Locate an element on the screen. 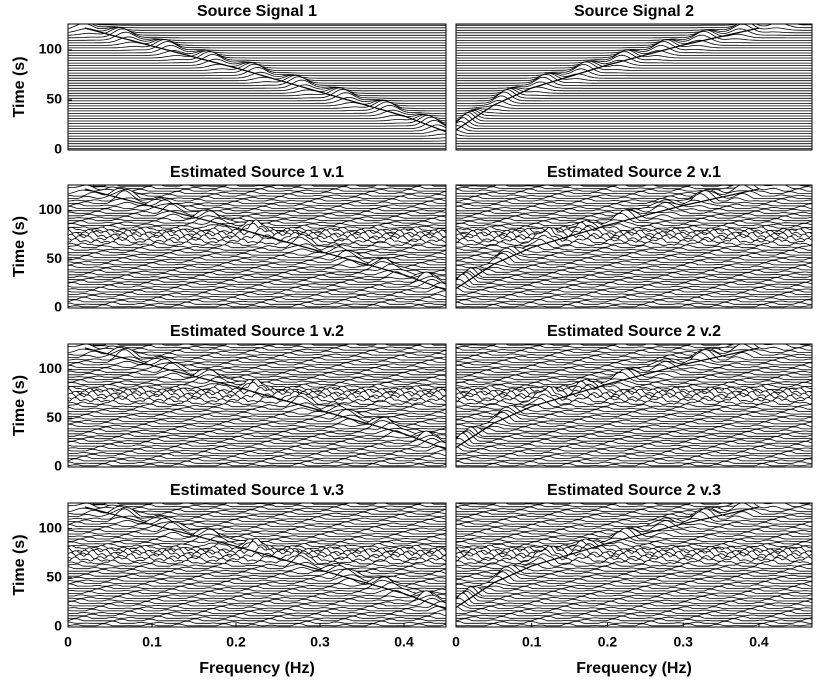 This screenshot has width=824, height=684. panel-title: Estimated Source 2 v.1 is located at coordinates (634, 172).